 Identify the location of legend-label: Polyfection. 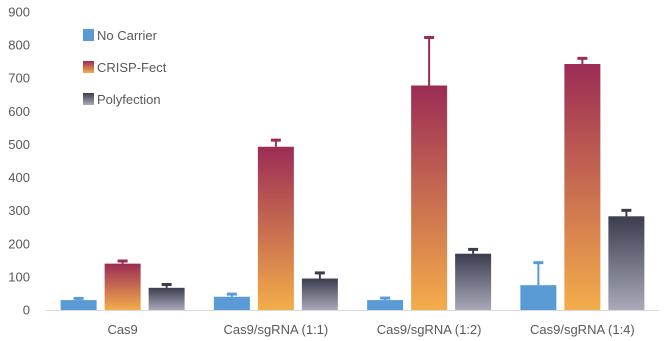
(129, 99).